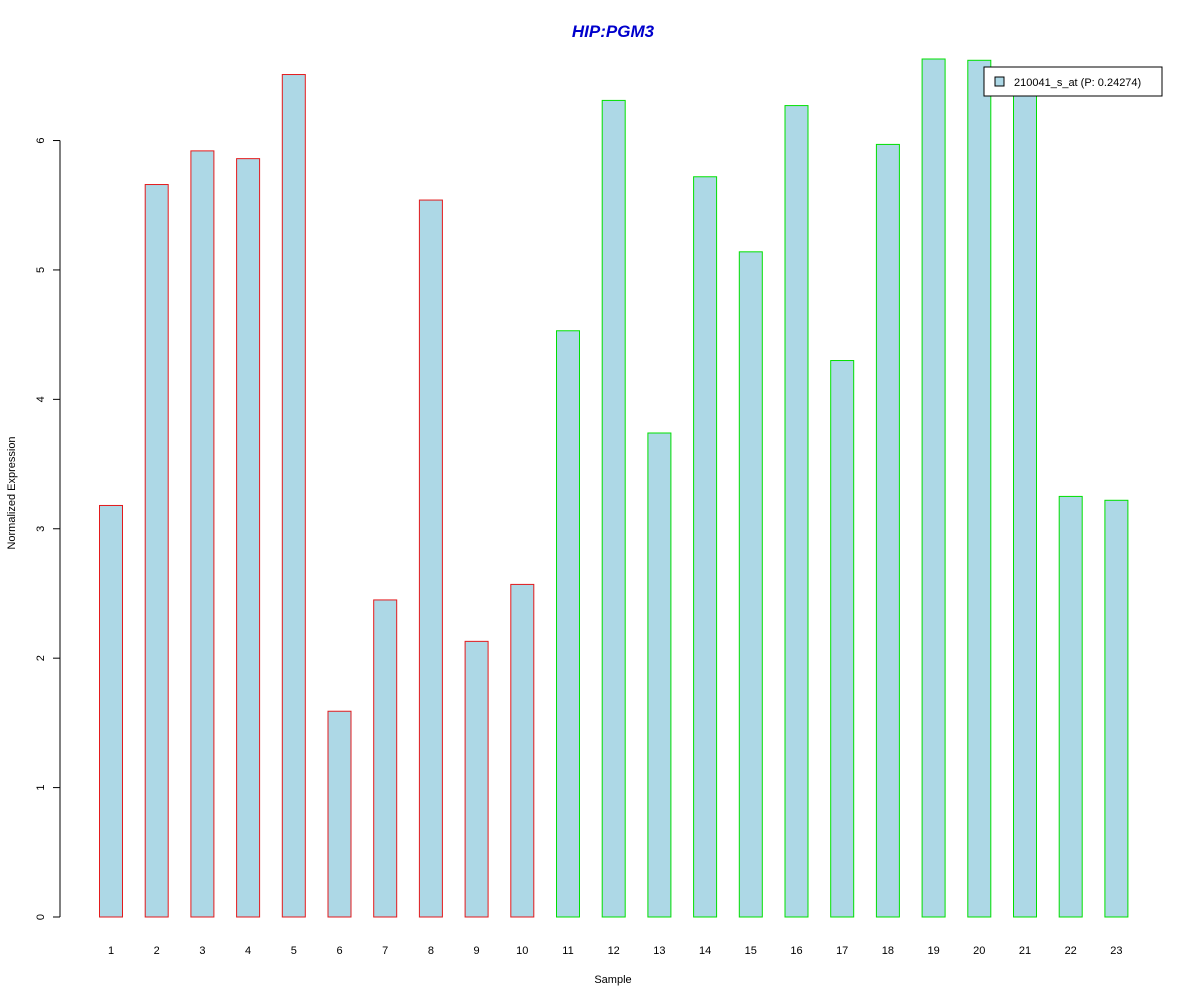 Image resolution: width=1200 pixels, height=1000 pixels. Describe the element at coordinates (41, 399) in the screenshot. I see `y-tick-label: 4` at that location.